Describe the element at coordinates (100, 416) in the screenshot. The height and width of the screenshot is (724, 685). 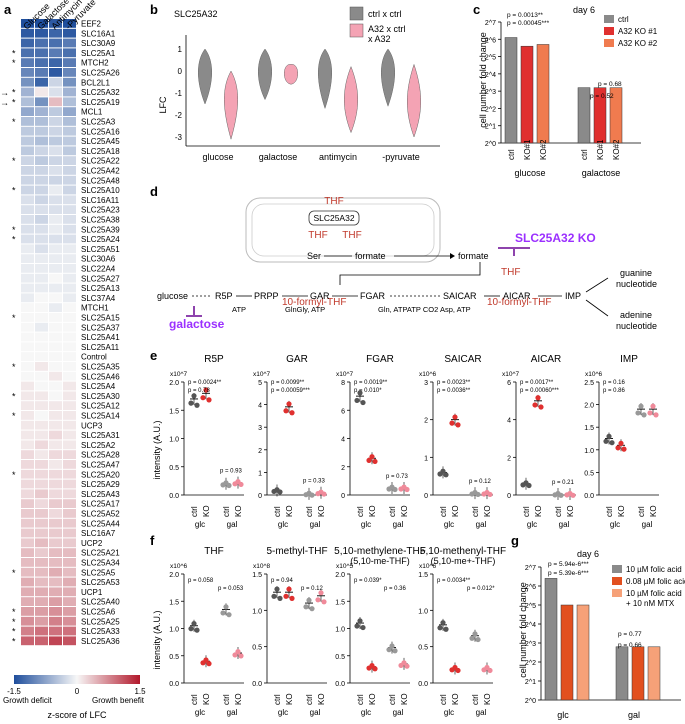
I see `gene-label: SLC25A14` at that location.